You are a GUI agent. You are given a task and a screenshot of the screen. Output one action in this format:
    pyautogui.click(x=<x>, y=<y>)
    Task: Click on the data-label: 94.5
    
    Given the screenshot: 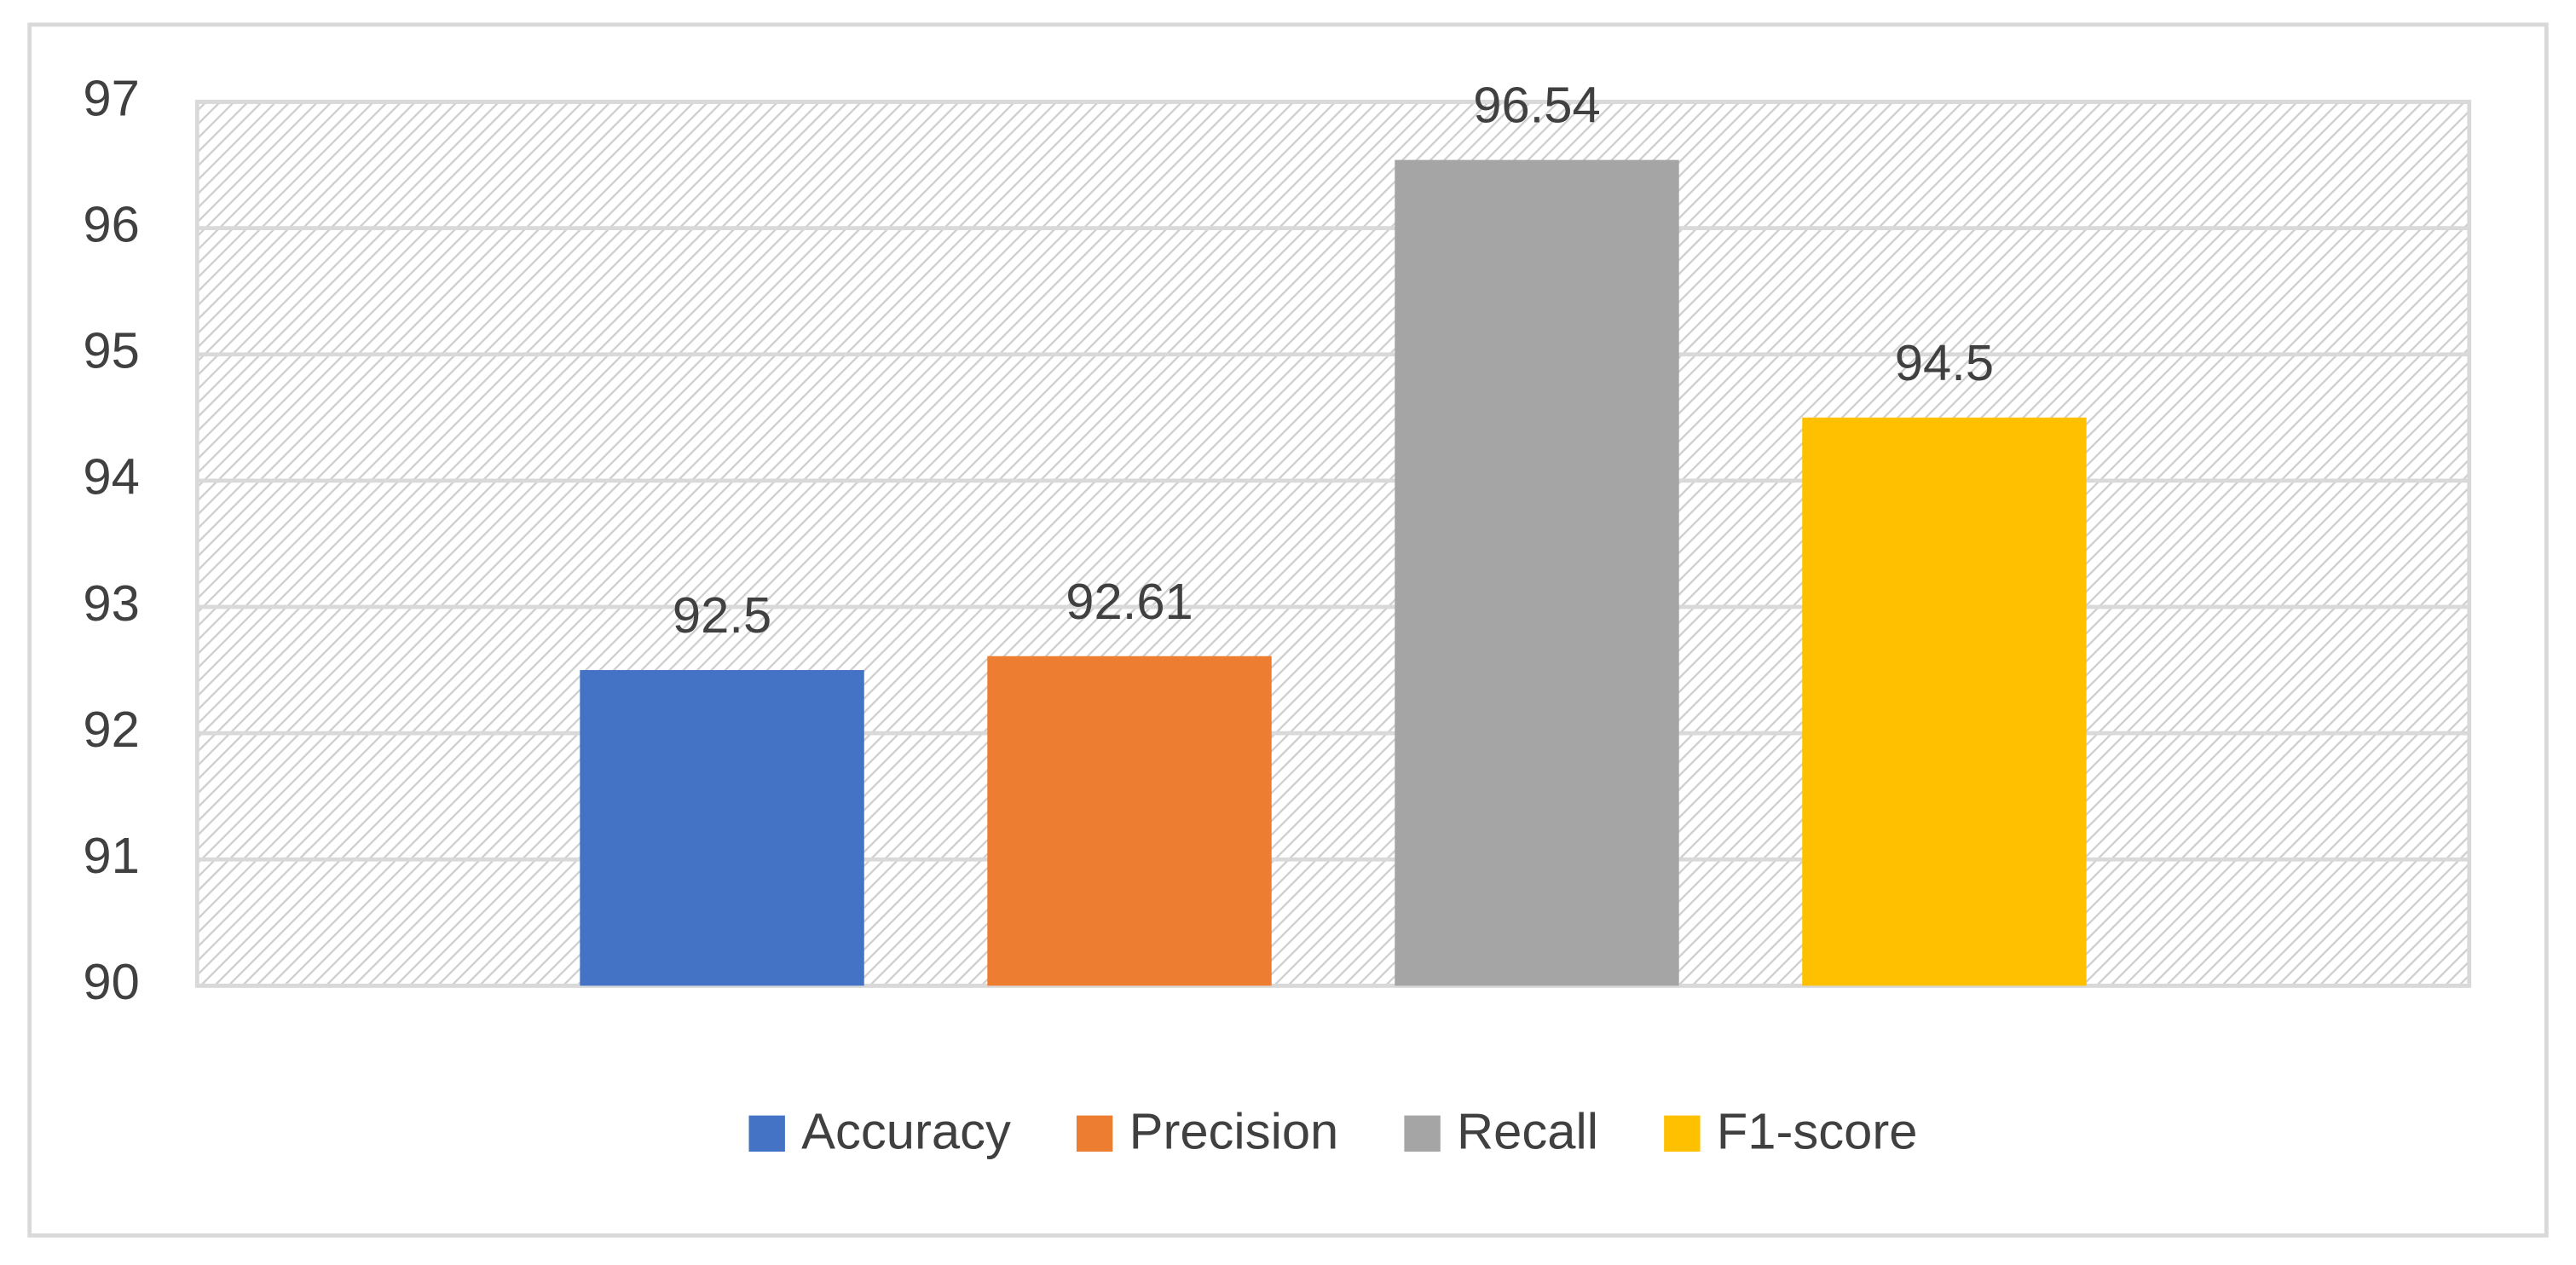 What is the action you would take?
    pyautogui.click(x=1944, y=363)
    